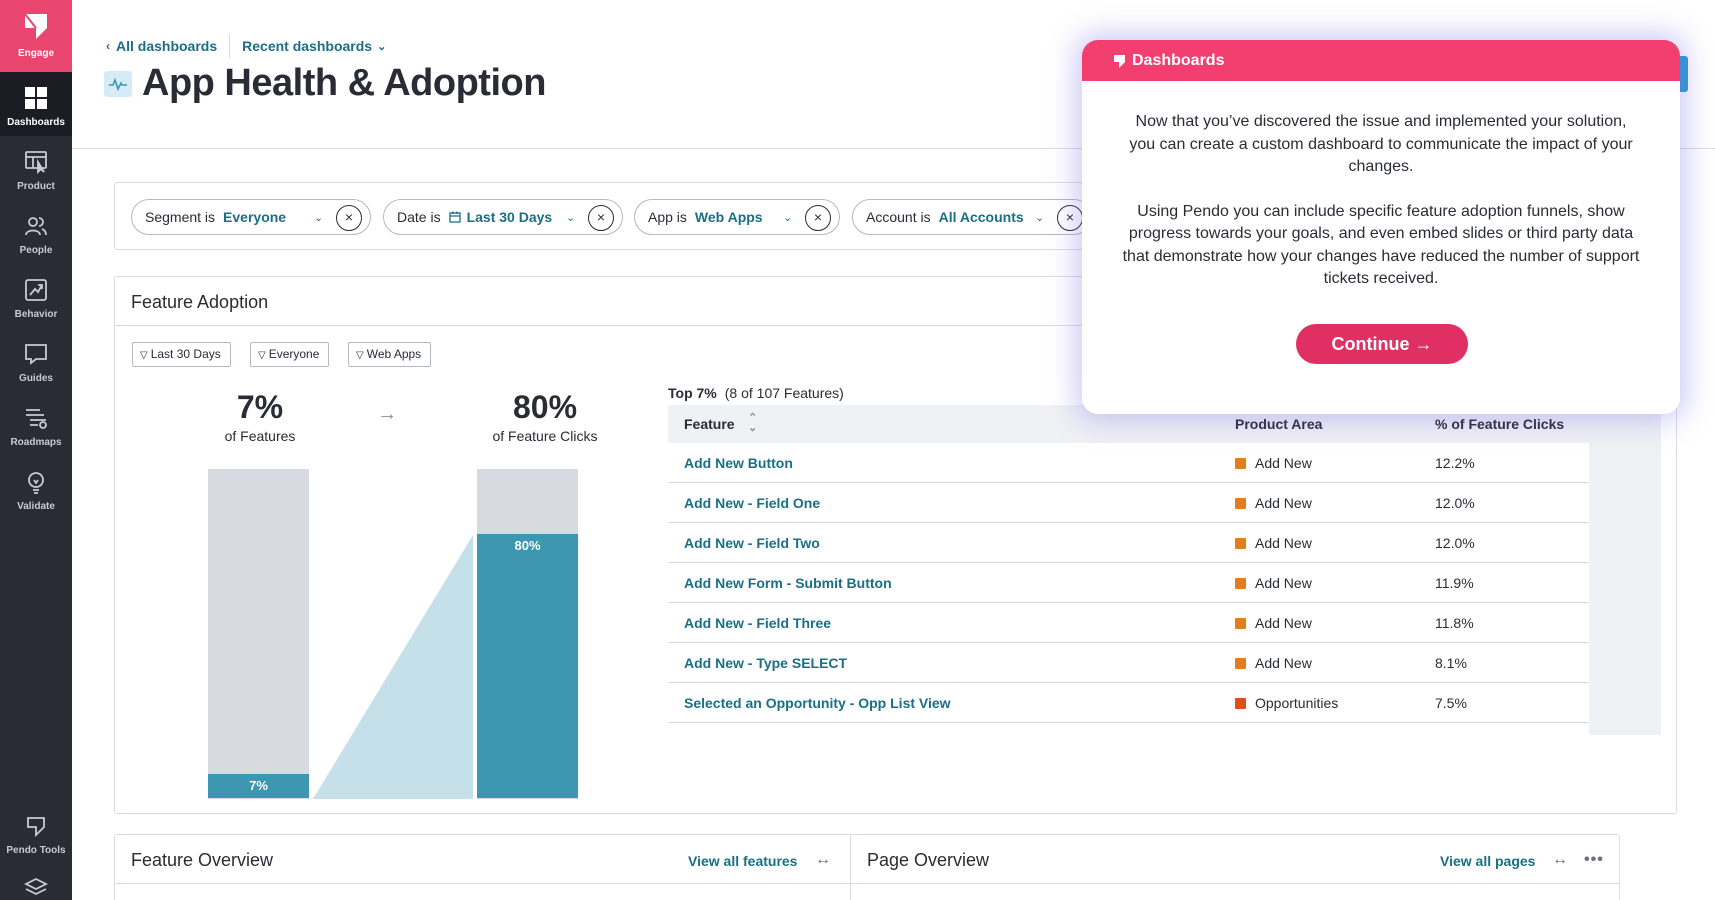 This screenshot has width=1715, height=900. What do you see at coordinates (36, 296) in the screenshot?
I see `sidebar-item-behavior: Behavior` at bounding box center [36, 296].